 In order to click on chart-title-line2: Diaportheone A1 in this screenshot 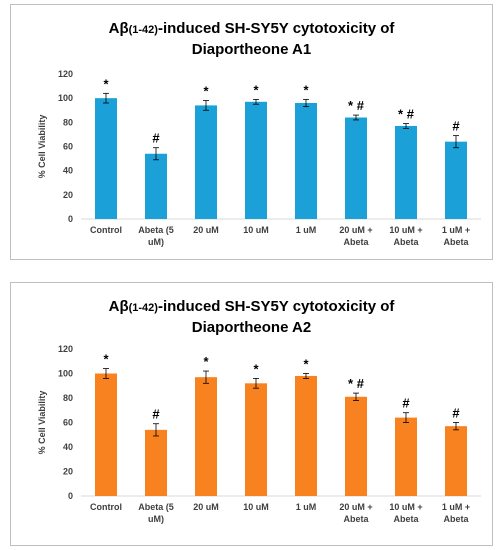, I will do `click(251, 49)`.